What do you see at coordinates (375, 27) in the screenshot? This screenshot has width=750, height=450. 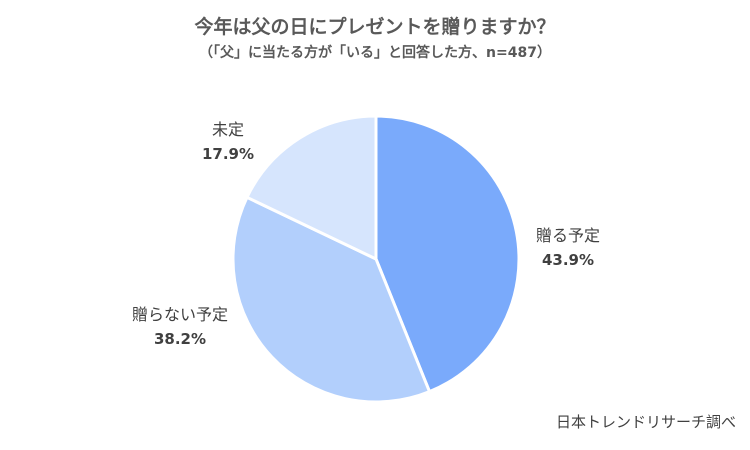 I see `chart-title: 今年は父の日にプレゼントを贈りますか？` at bounding box center [375, 27].